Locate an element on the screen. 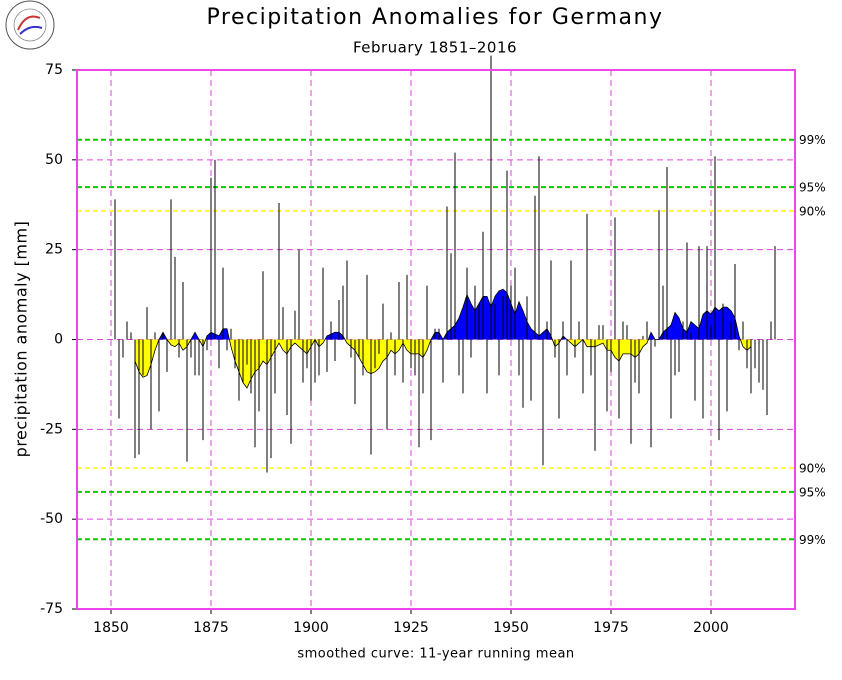 The height and width of the screenshot is (680, 842). x-tick-label: 2000 is located at coordinates (711, 628).